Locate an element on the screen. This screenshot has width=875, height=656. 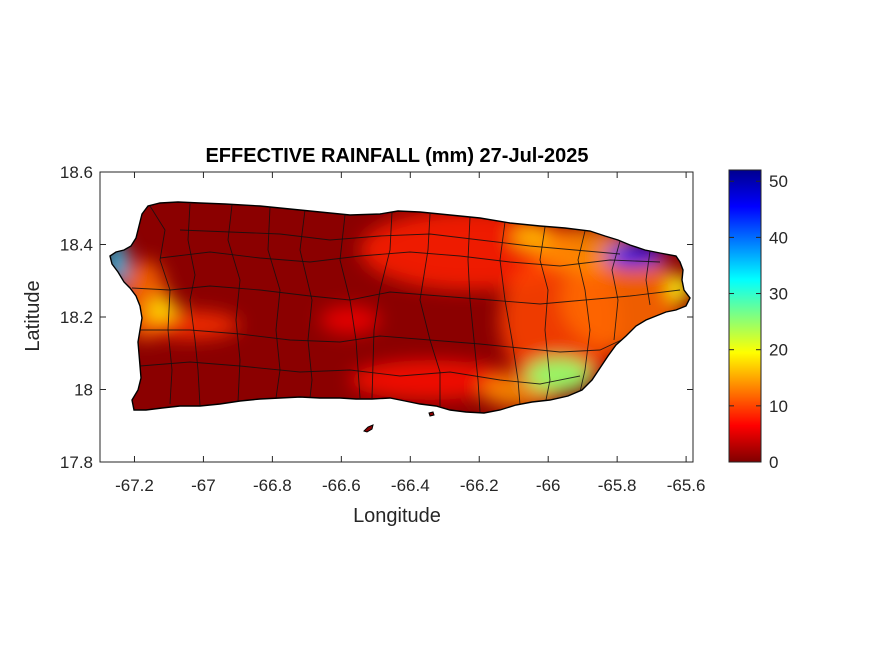
x-axis-label: Longitude is located at coordinates (397, 516).